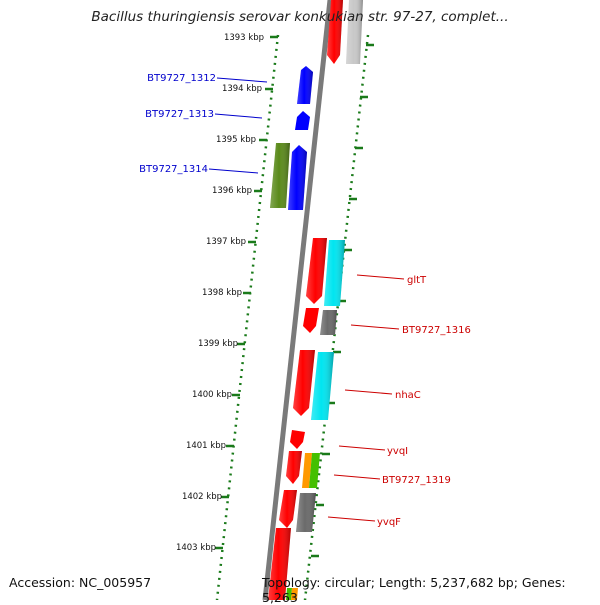  I want to click on scale-label: 1399 kbp, so click(218, 344).